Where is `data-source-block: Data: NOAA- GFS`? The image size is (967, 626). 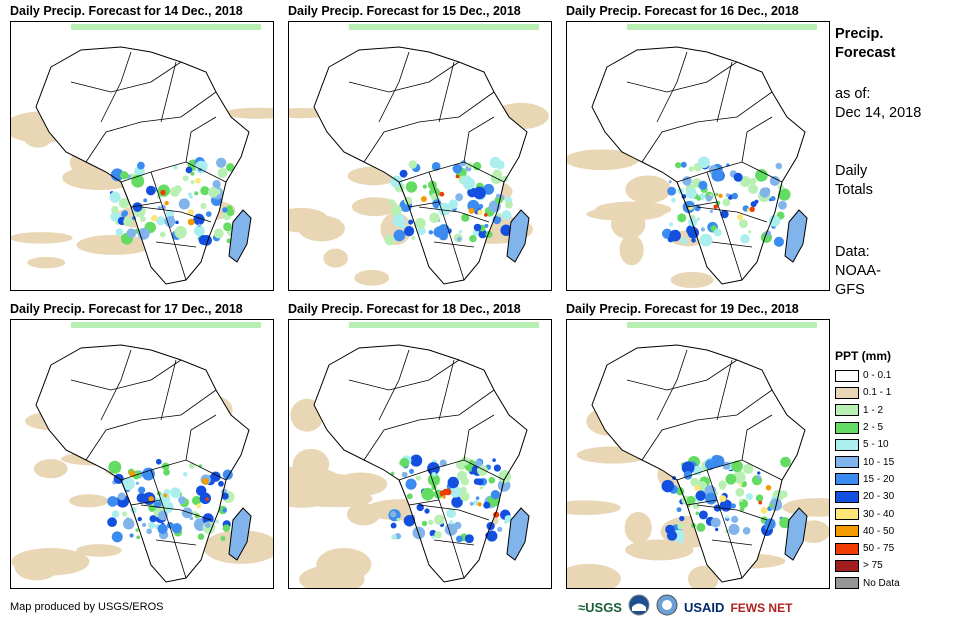 data-source-block: Data: NOAA- GFS is located at coordinates (858, 271).